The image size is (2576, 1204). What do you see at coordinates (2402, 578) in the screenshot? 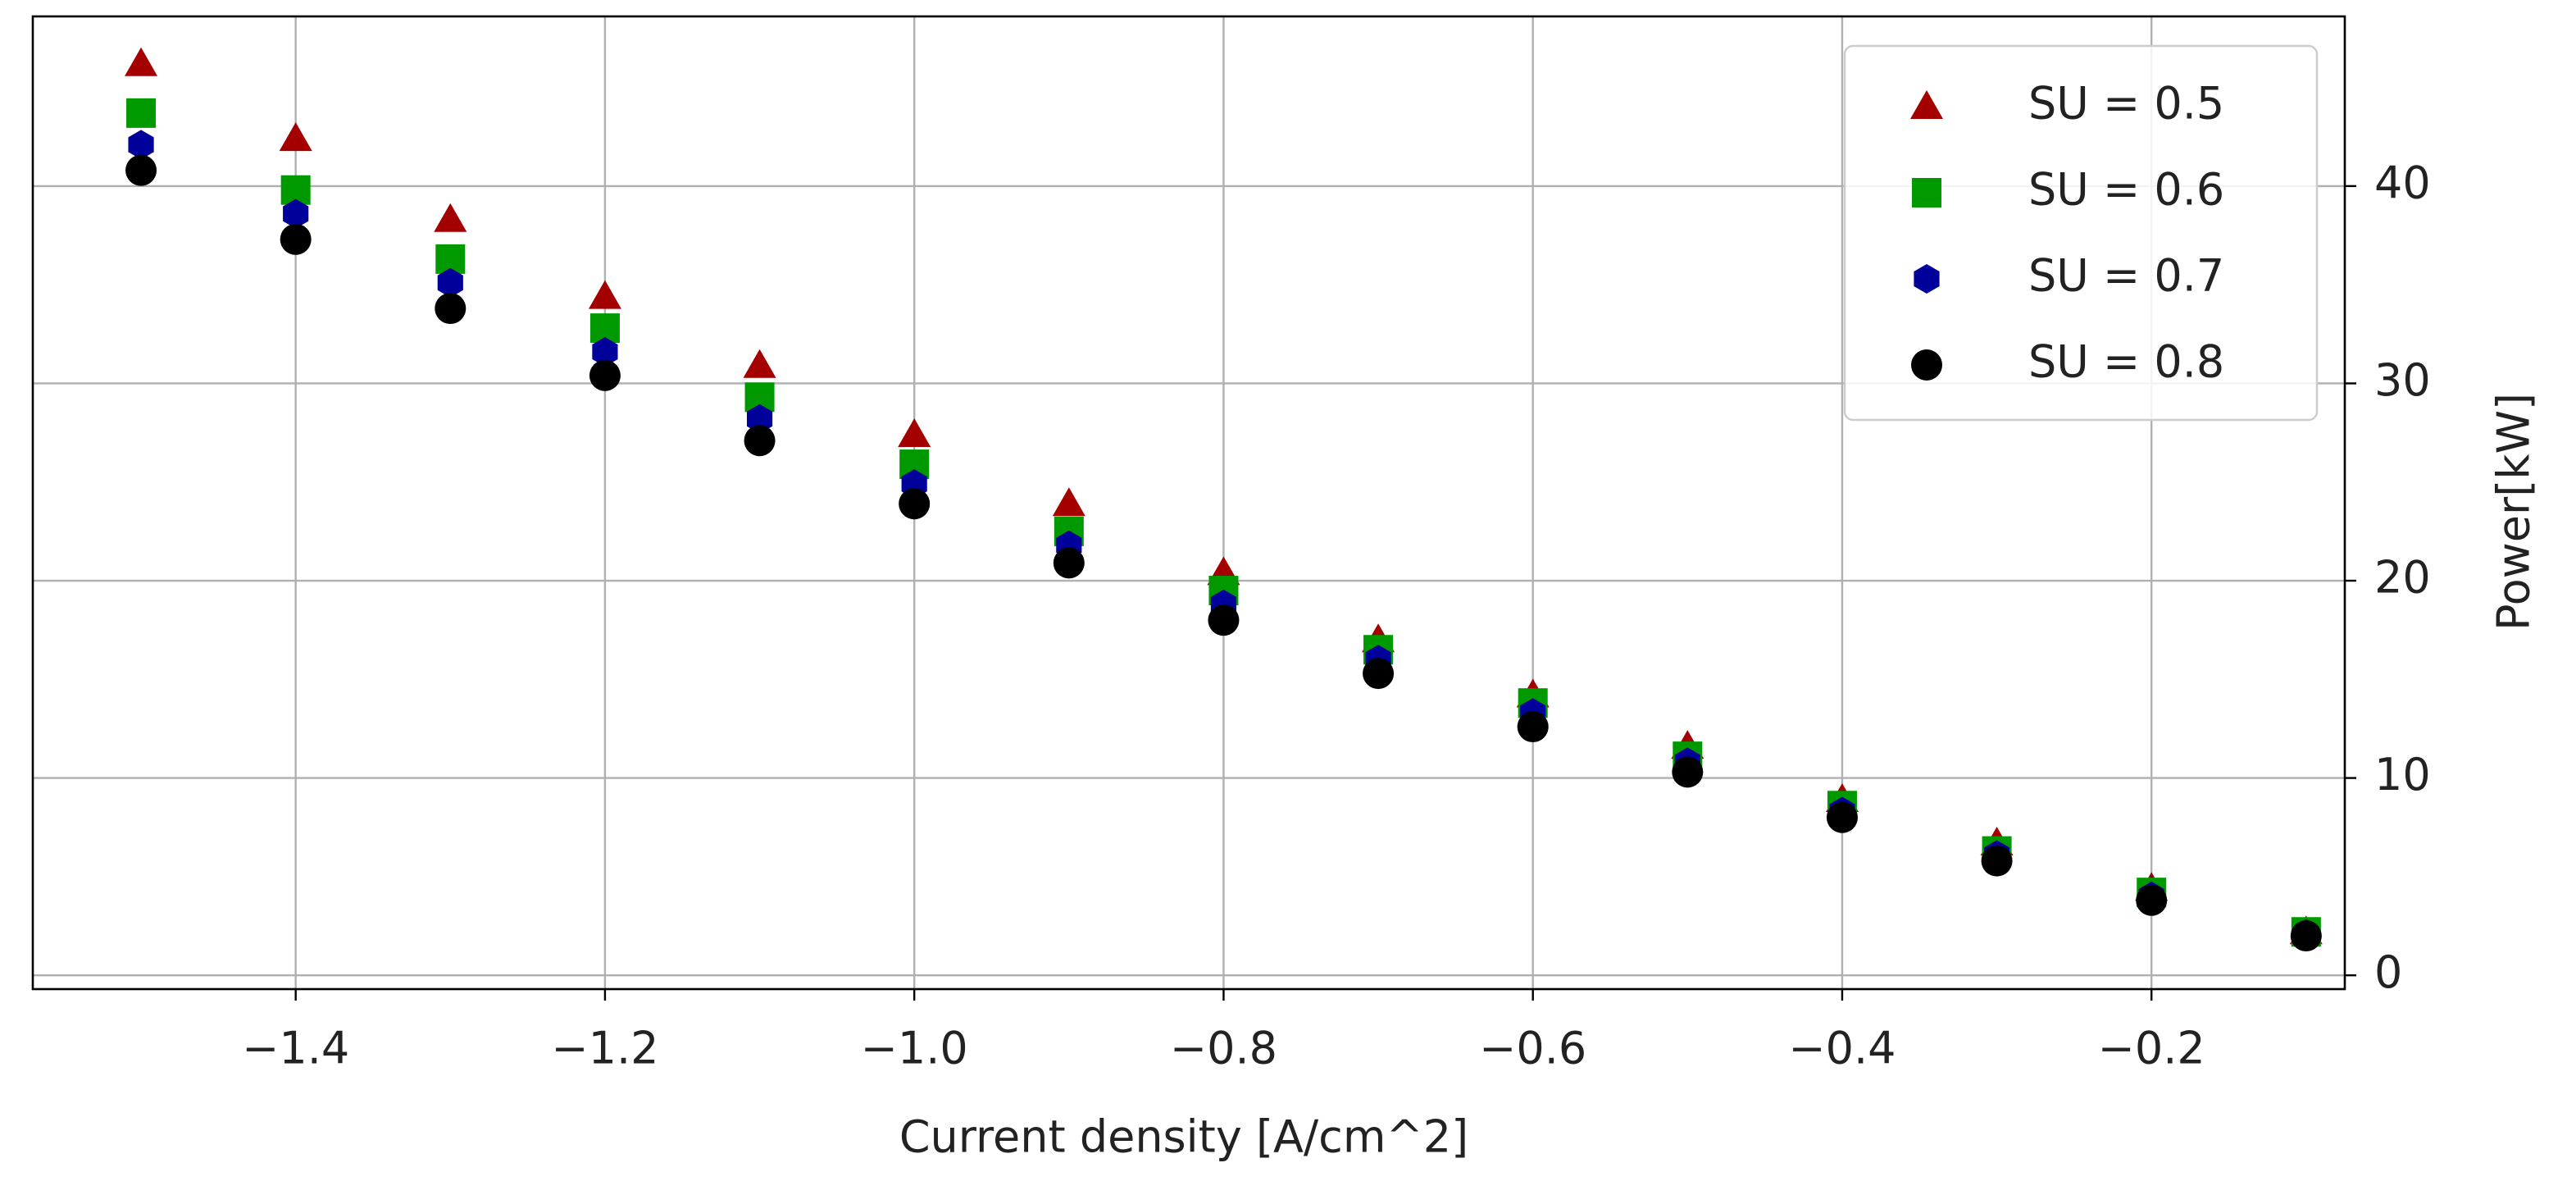
I see `y-tick-label: 20` at bounding box center [2402, 578].